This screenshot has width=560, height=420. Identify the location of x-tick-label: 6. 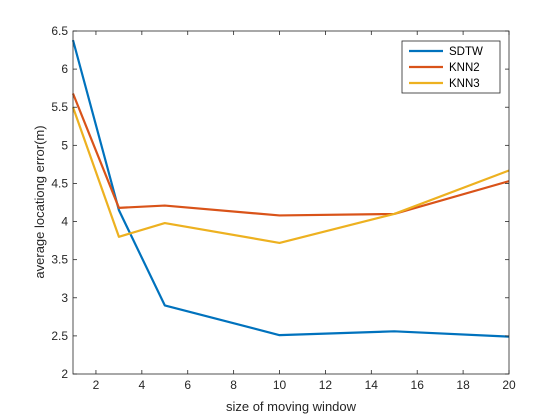
(187, 385).